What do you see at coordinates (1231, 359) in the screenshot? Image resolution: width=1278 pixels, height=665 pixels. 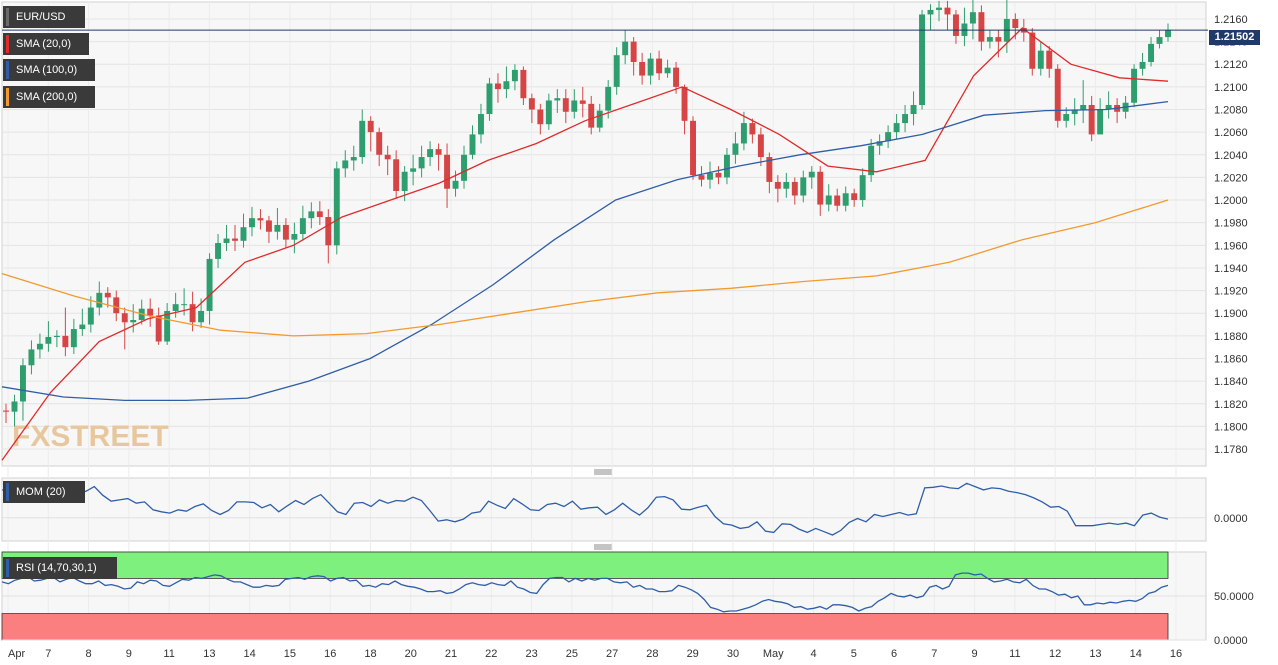 I see `y-tick-label: 1.1860` at bounding box center [1231, 359].